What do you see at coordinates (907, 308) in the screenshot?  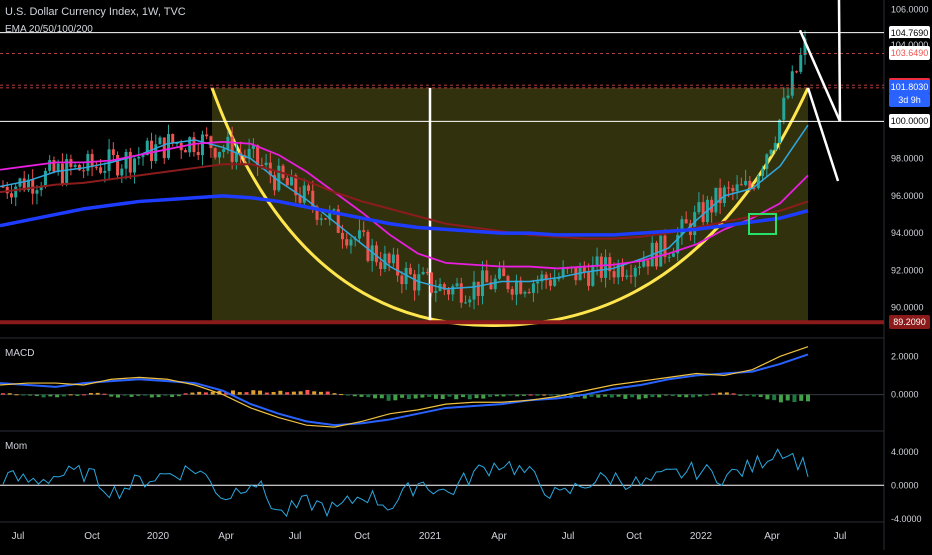 I see `y-tick-label: 90.0000` at bounding box center [907, 308].